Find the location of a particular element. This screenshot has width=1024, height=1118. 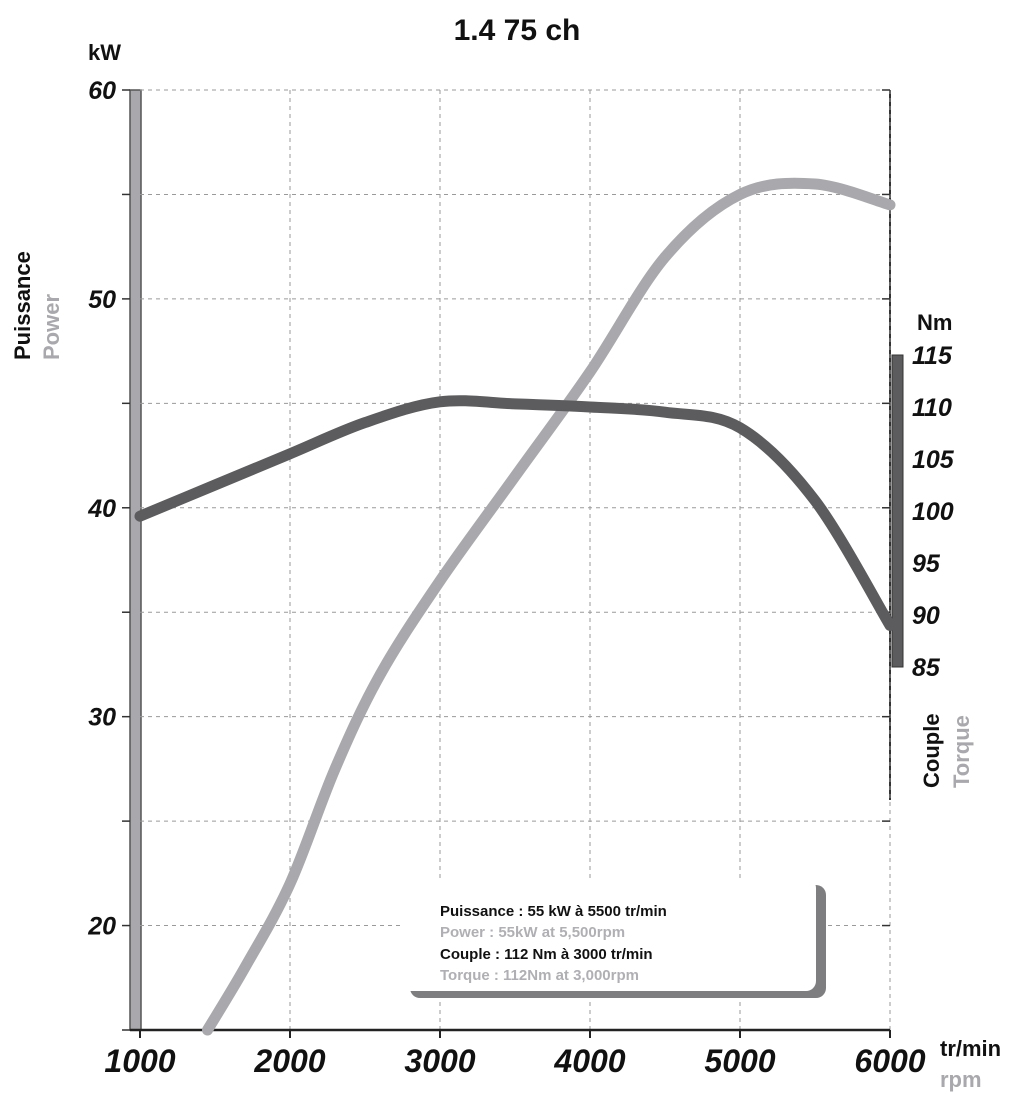

legend-panel is located at coordinates (608, 934).